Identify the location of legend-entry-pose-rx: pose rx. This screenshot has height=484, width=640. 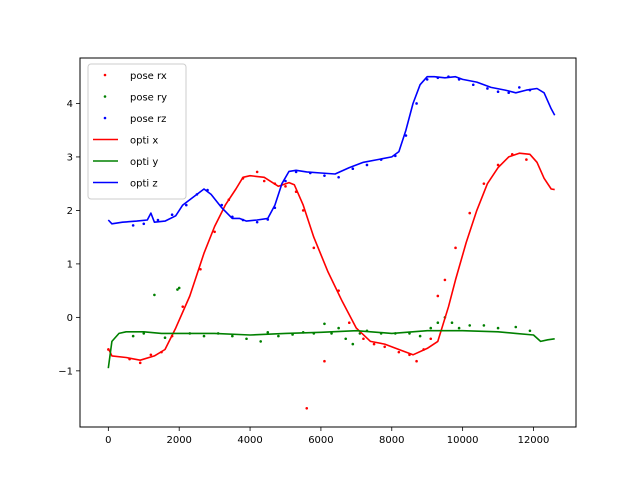
(135, 76).